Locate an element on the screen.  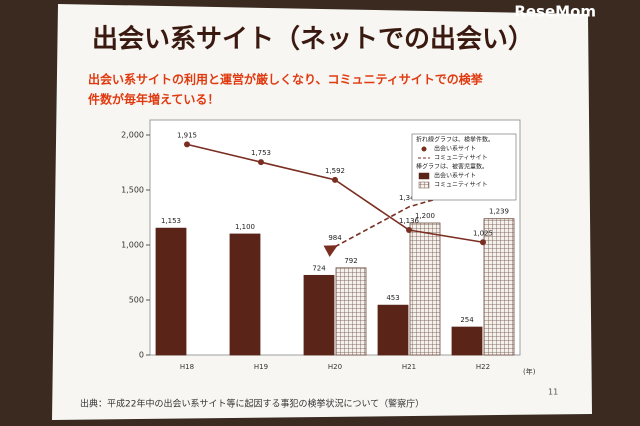
value-label: 1,592 is located at coordinates (335, 171).